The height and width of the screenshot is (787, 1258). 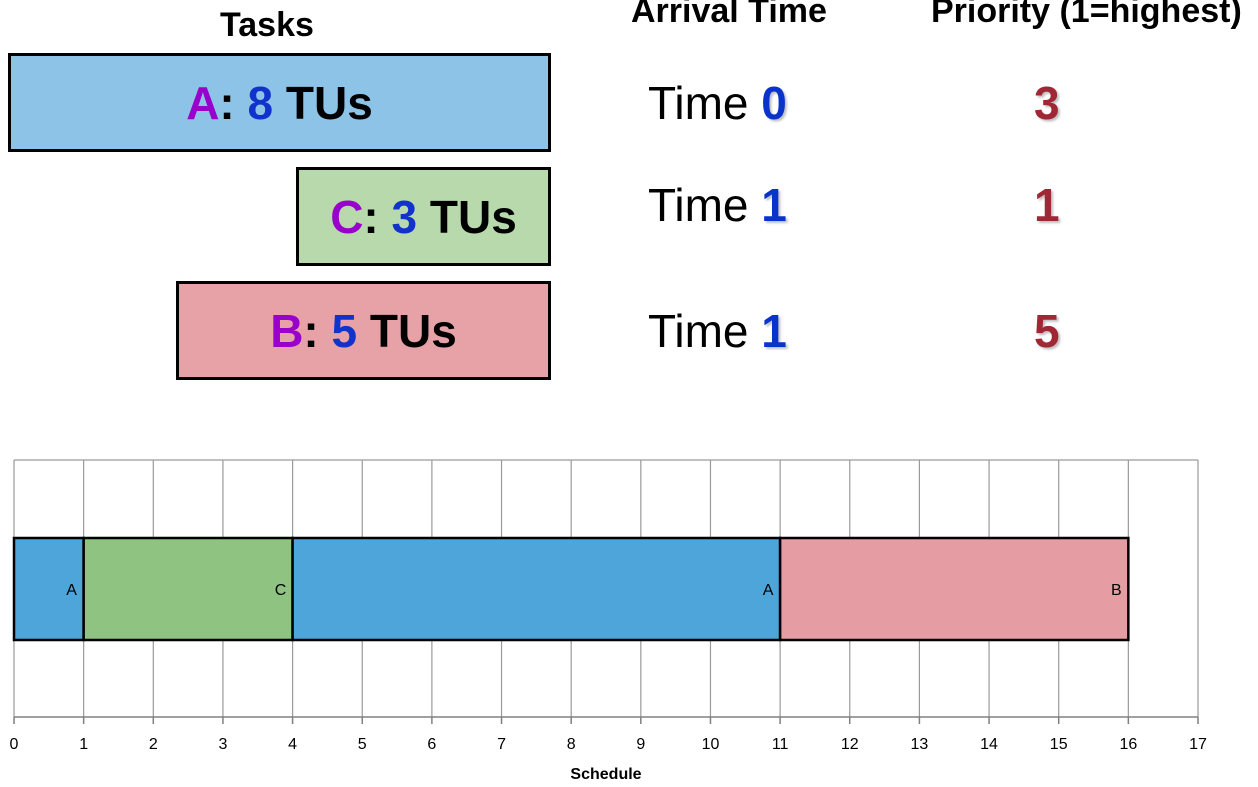 What do you see at coordinates (347, 216) in the screenshot?
I see `task-name: C` at bounding box center [347, 216].